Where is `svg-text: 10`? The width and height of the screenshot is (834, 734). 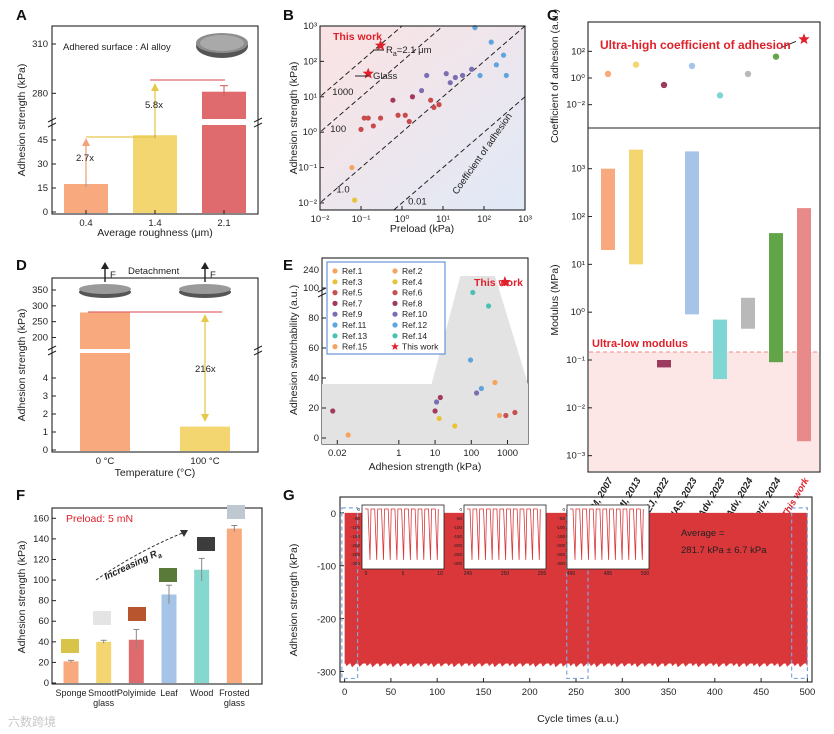
svg-text: 10 is located at coordinates (440, 574).